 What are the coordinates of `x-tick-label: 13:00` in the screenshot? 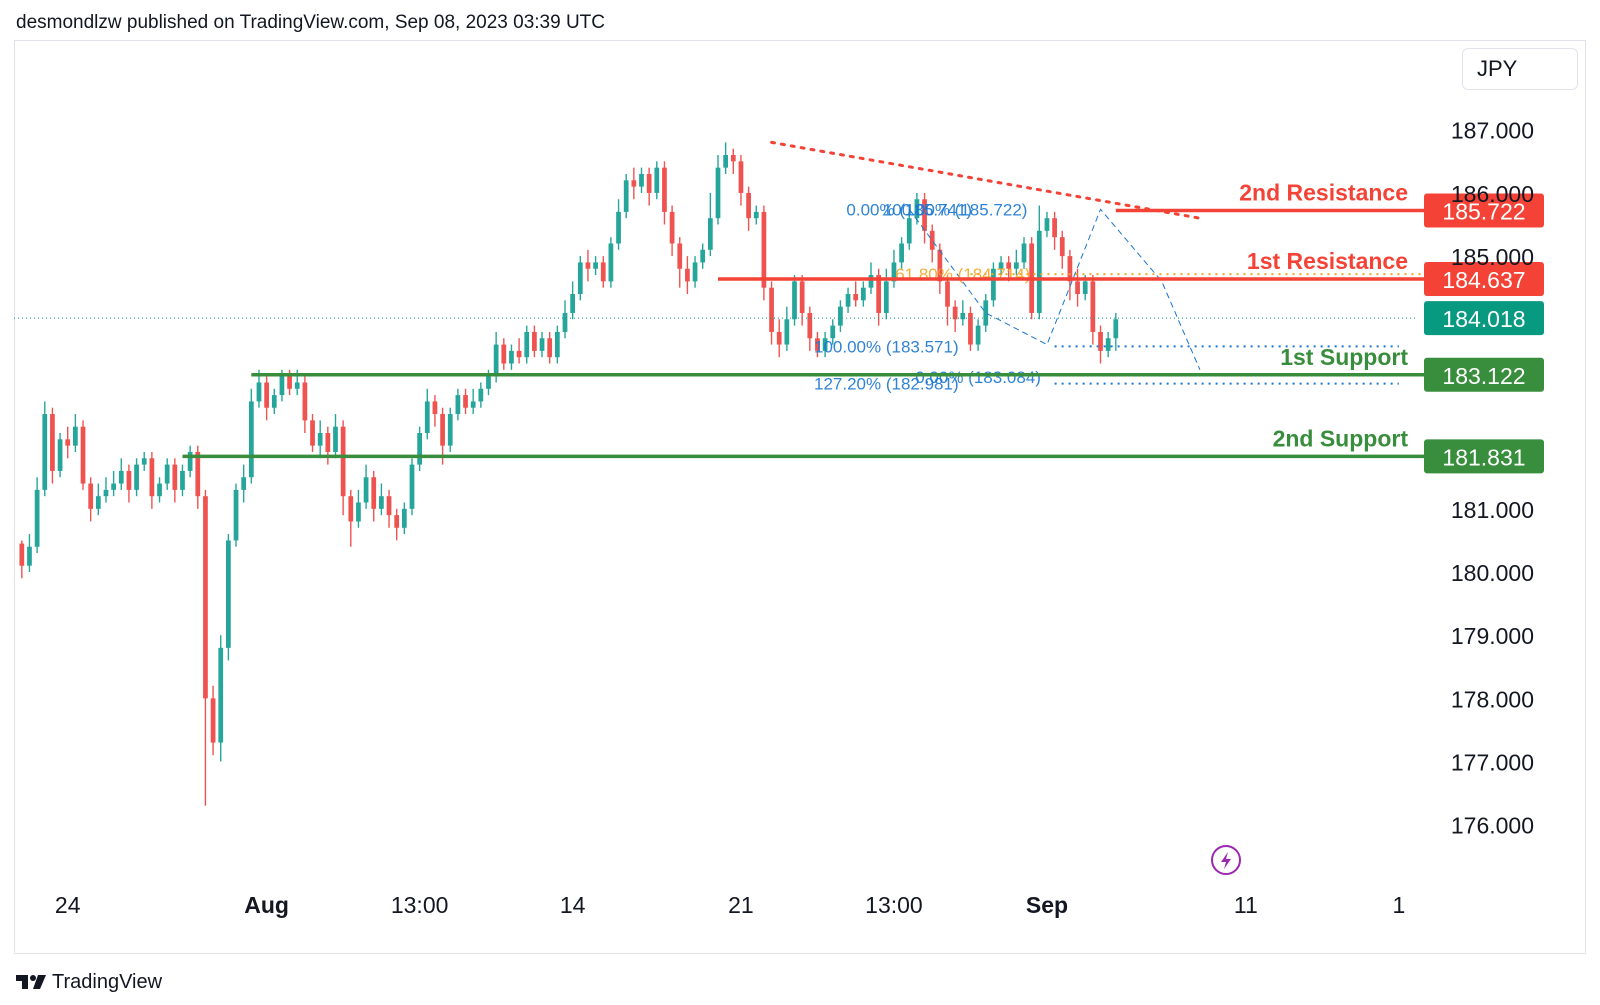 It's located at (894, 905).